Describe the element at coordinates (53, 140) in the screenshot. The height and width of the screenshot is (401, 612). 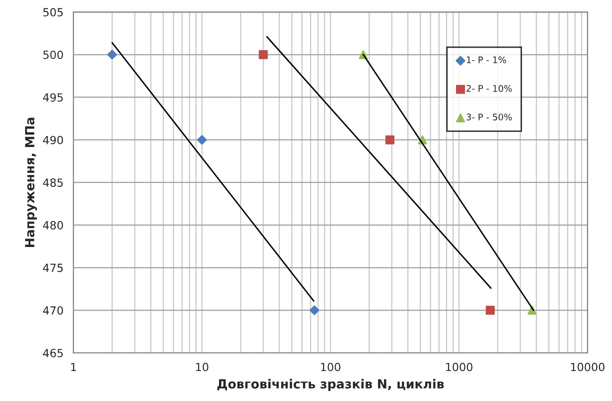
I see `y-tick-label: 490` at that location.